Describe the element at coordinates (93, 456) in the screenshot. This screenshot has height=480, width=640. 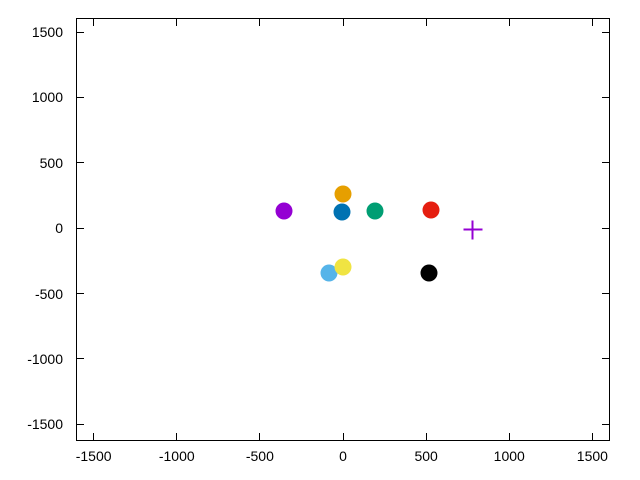
I see `x-tick-label: -1500` at that location.